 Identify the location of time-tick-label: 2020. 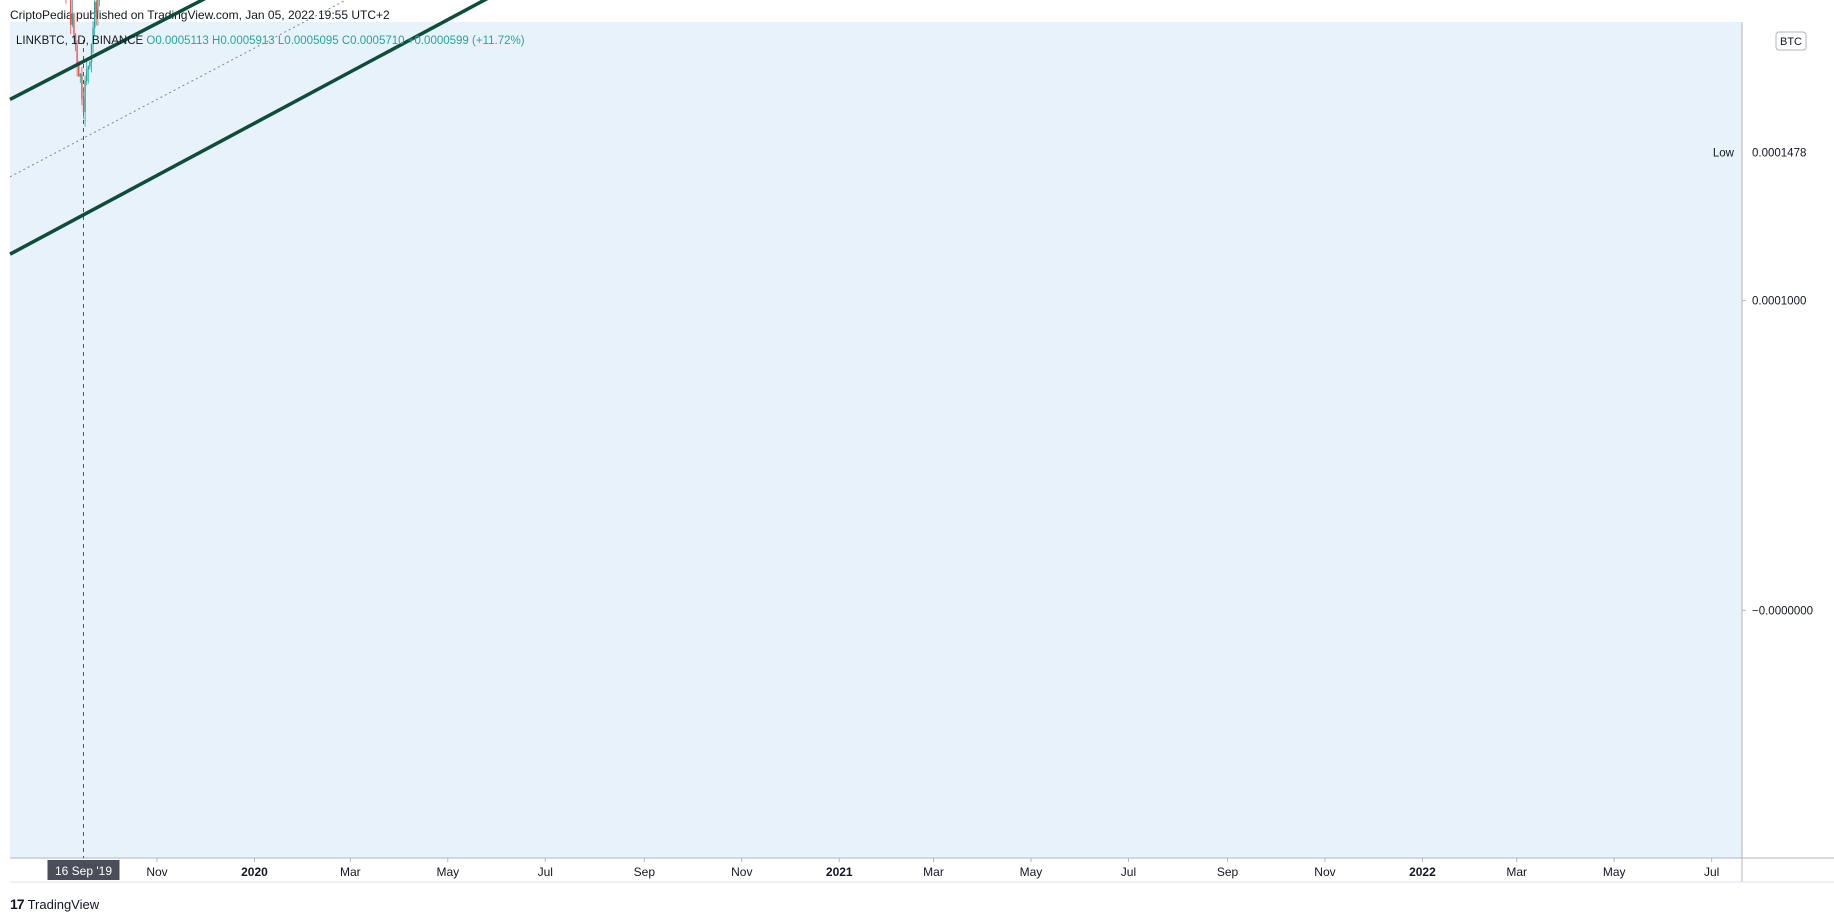
(254, 872).